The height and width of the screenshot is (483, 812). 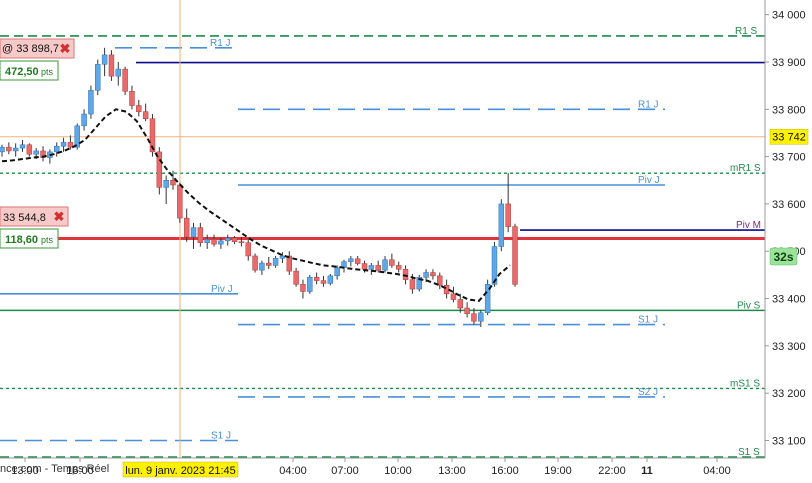 I want to click on current-price-tag: 33 742, so click(x=789, y=136).